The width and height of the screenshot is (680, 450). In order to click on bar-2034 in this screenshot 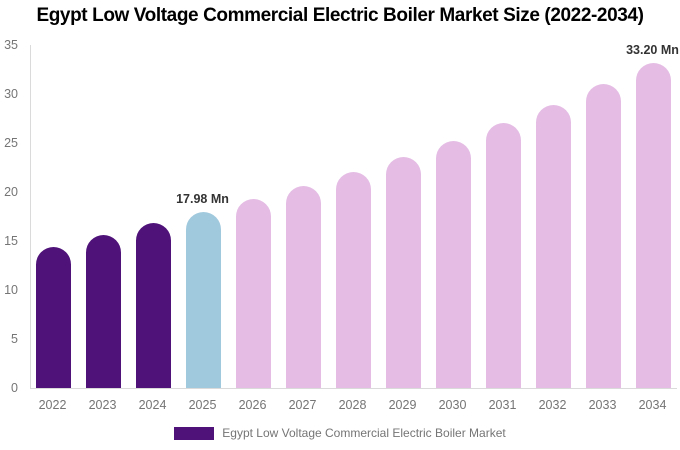, I will do `click(653, 225)`.